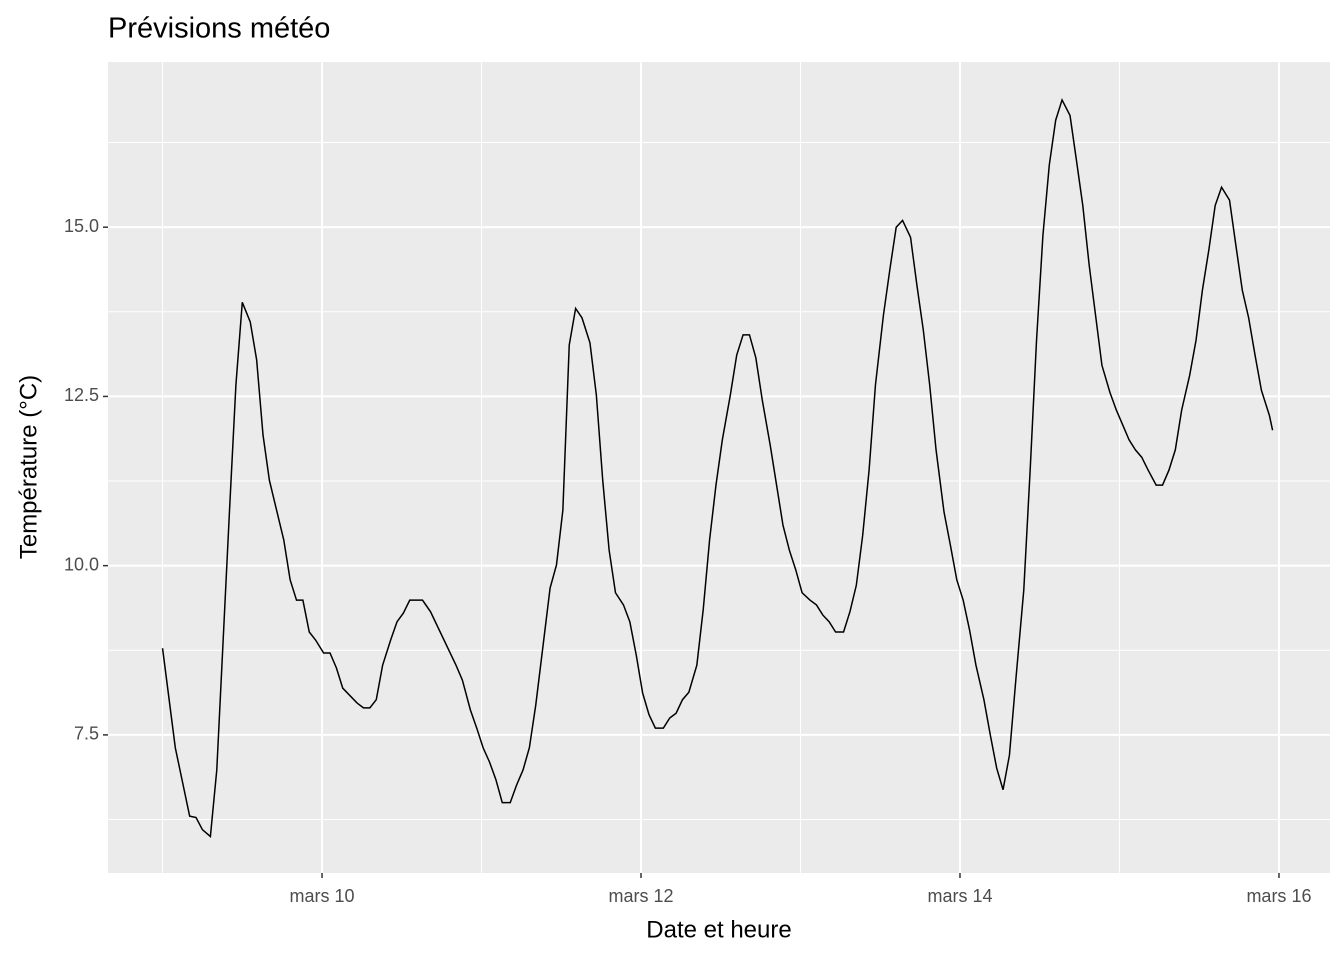  Describe the element at coordinates (1278, 896) in the screenshot. I see `x-tick-label: mars 16` at that location.